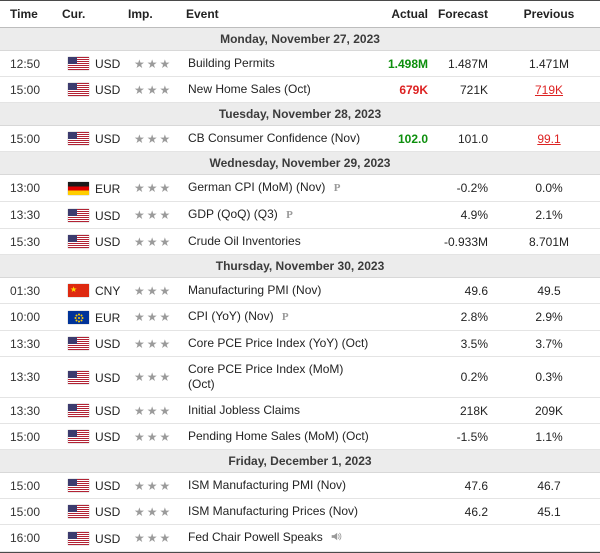  I want to click on forecast-value: -1.5%, so click(467, 436).